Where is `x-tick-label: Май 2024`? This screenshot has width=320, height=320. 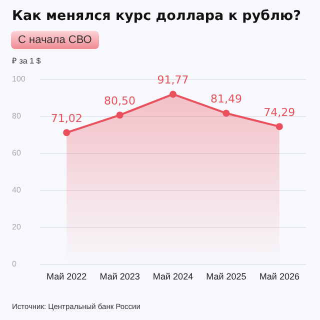
x-tick-label: Май 2024 is located at coordinates (173, 277).